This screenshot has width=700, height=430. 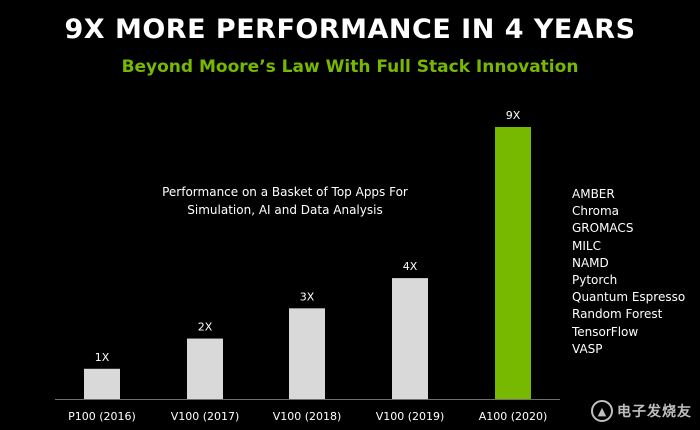 What do you see at coordinates (596, 211) in the screenshot?
I see `app-list-item: Chroma` at bounding box center [596, 211].